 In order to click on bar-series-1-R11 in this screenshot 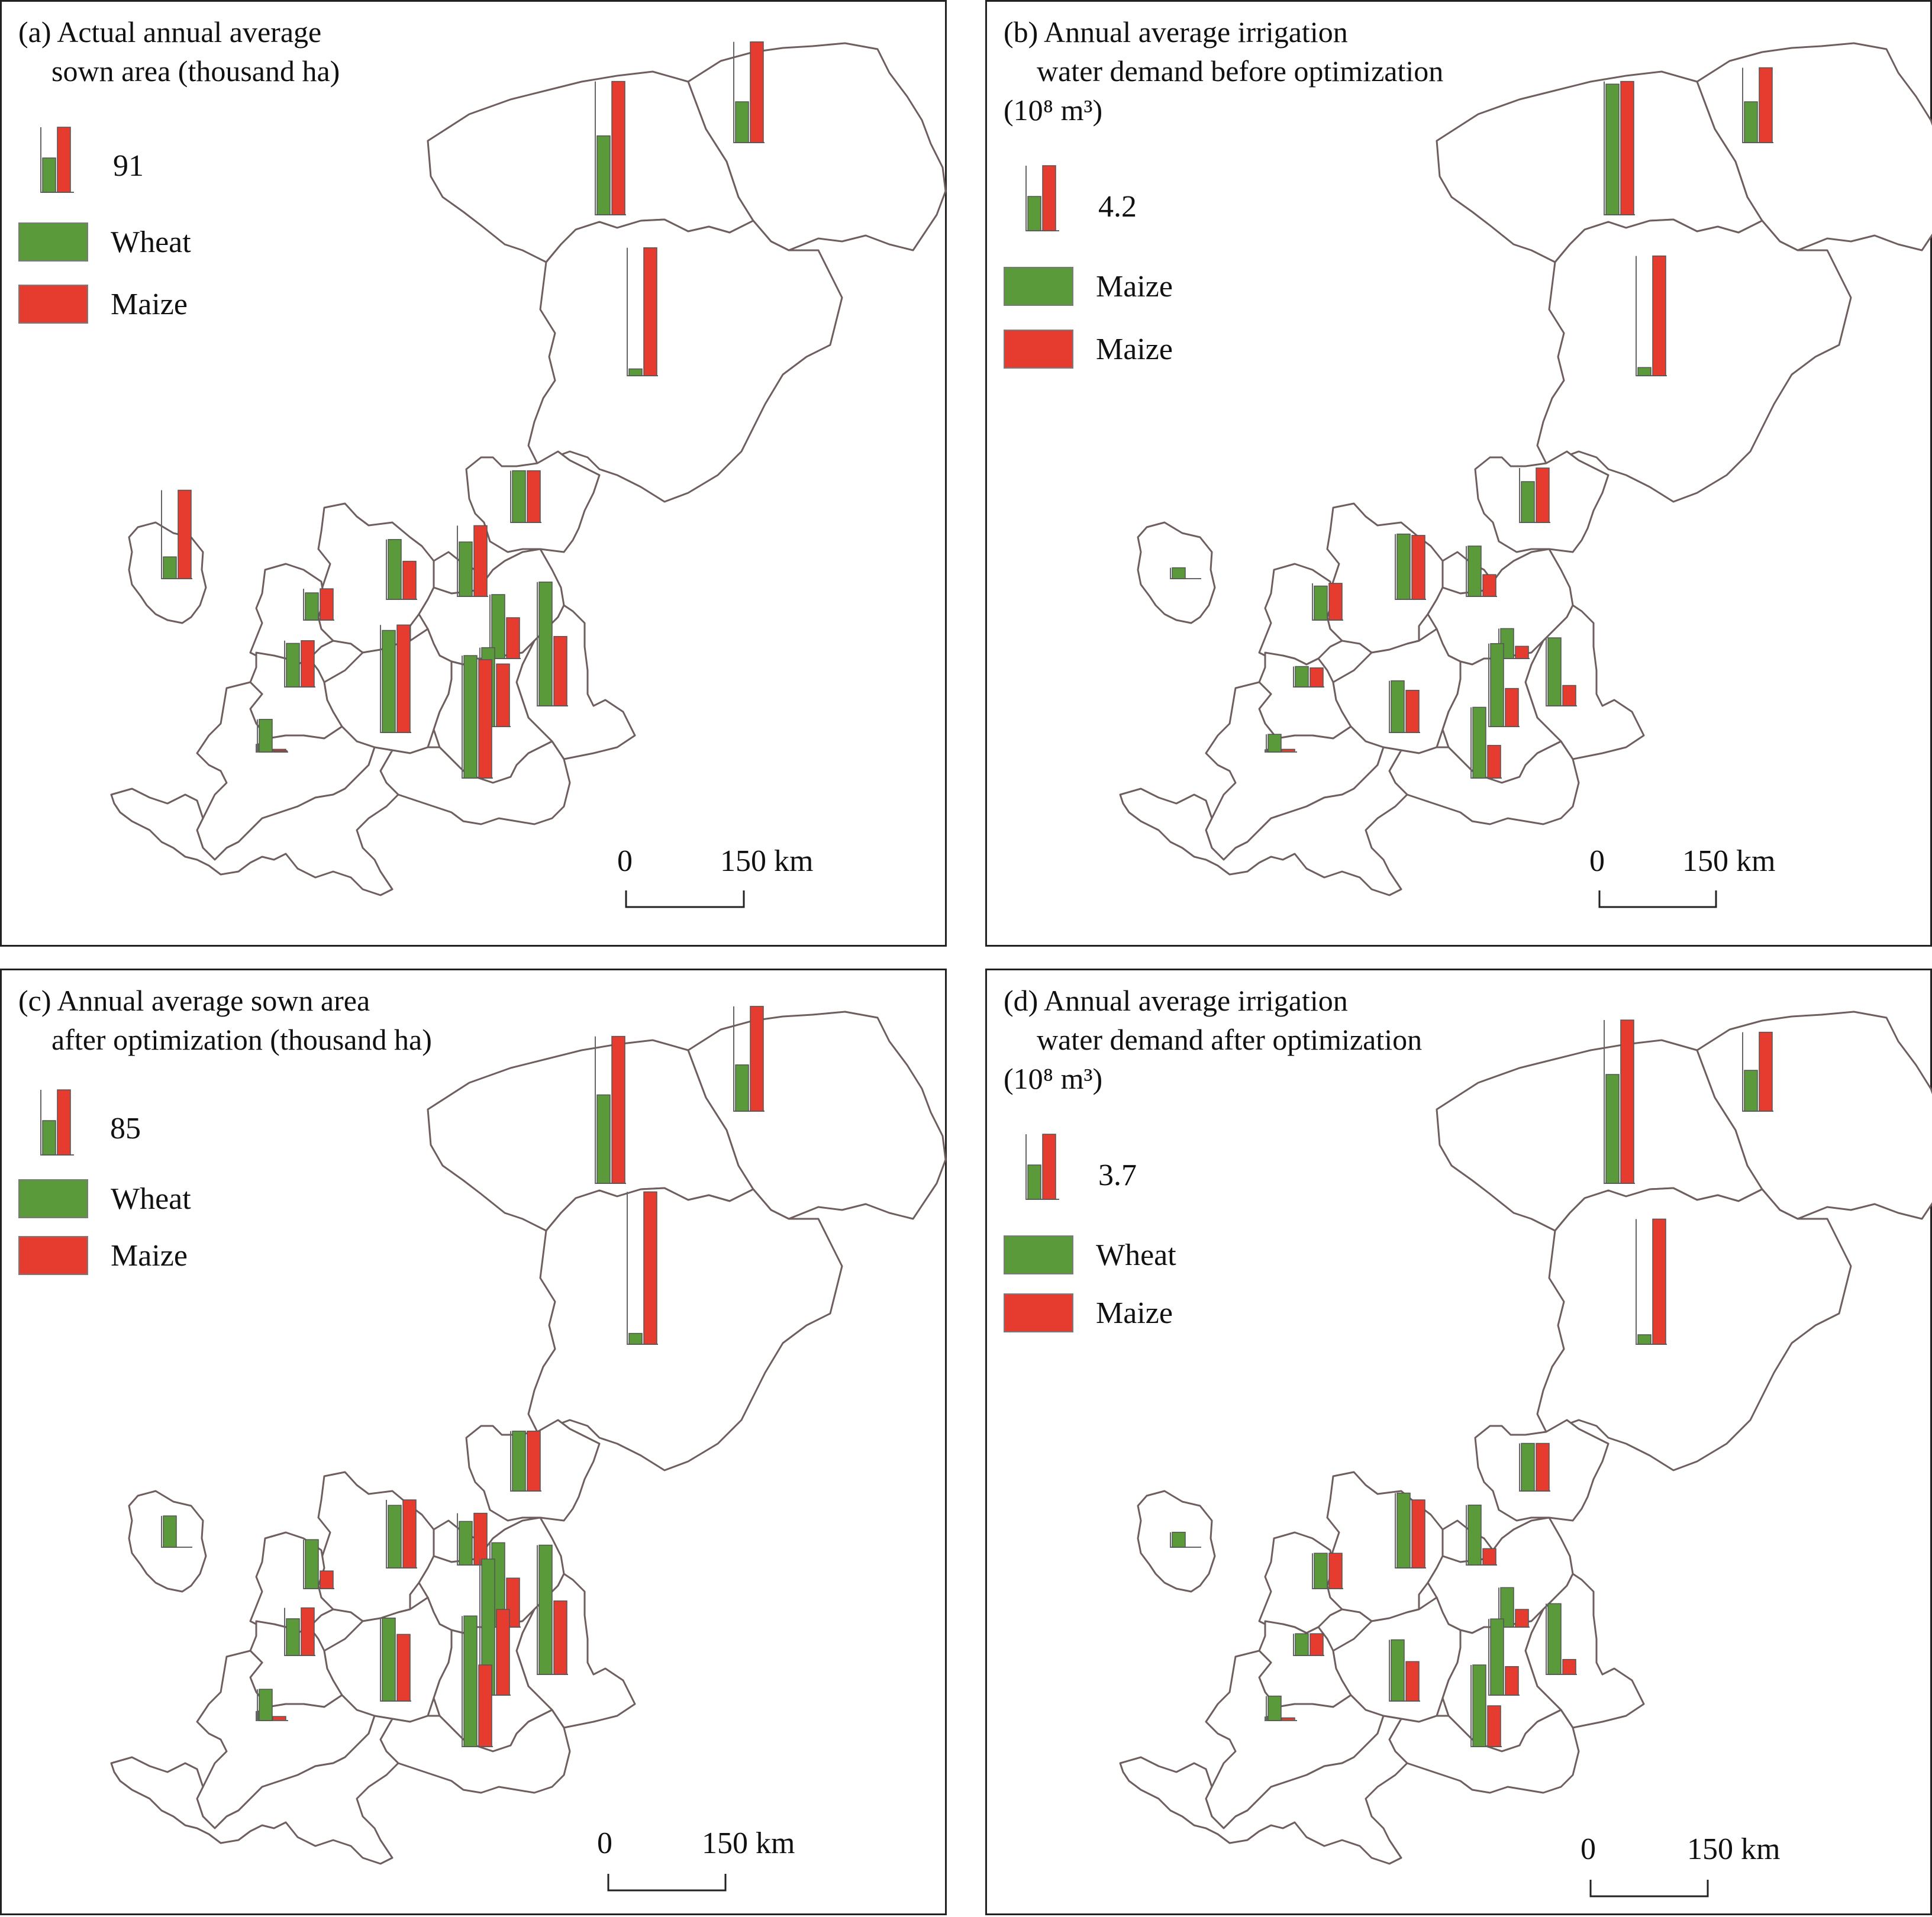, I will do `click(389, 681)`.